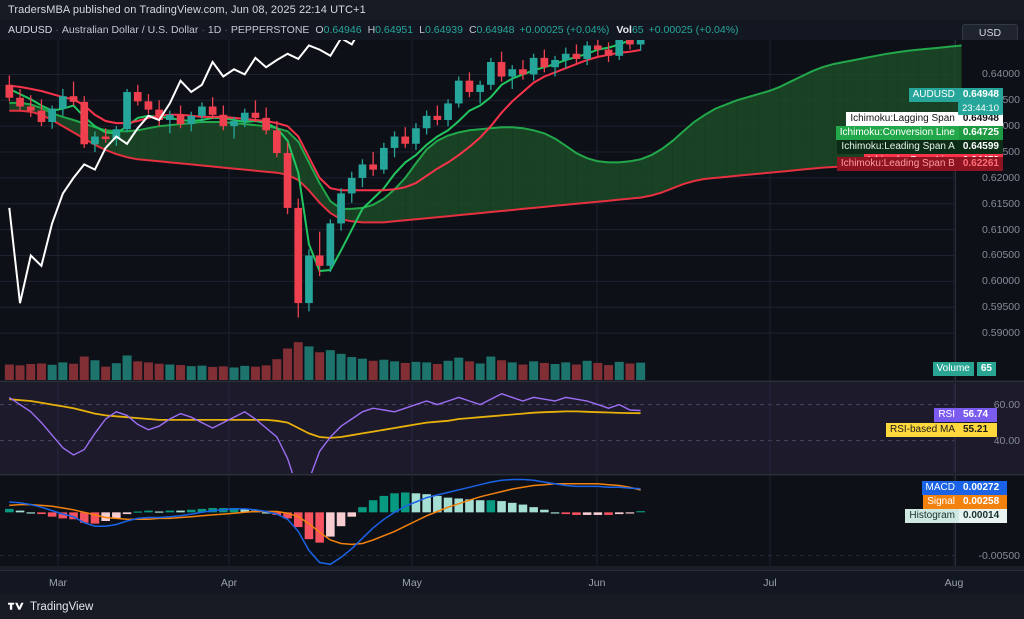  I want to click on legend-pill-audusd: AUDUSD 0.64948, so click(955, 95).